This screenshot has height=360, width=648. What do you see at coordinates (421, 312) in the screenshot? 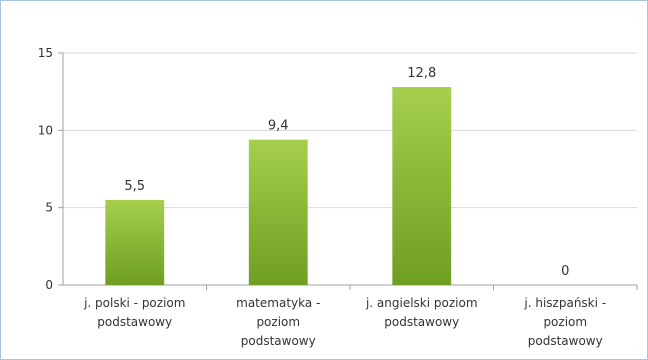
I see `x-category-label: j. angielski poziom podstawowy` at bounding box center [421, 312].